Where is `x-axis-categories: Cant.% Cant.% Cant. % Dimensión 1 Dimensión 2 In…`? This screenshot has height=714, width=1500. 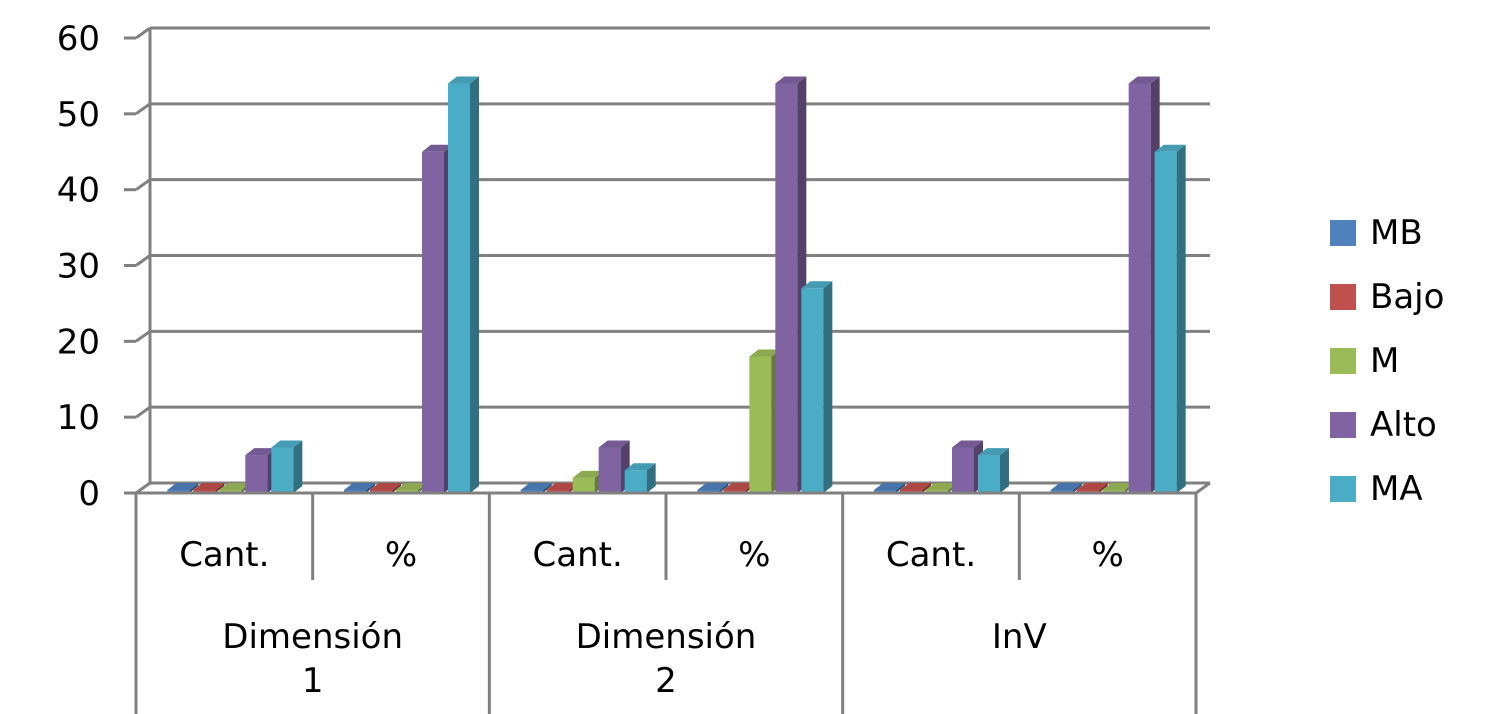
x-axis-categories: Cant.% Cant.% Cant. % Dimensión 1 Dimensión 2 In… is located at coordinates (651, 618).